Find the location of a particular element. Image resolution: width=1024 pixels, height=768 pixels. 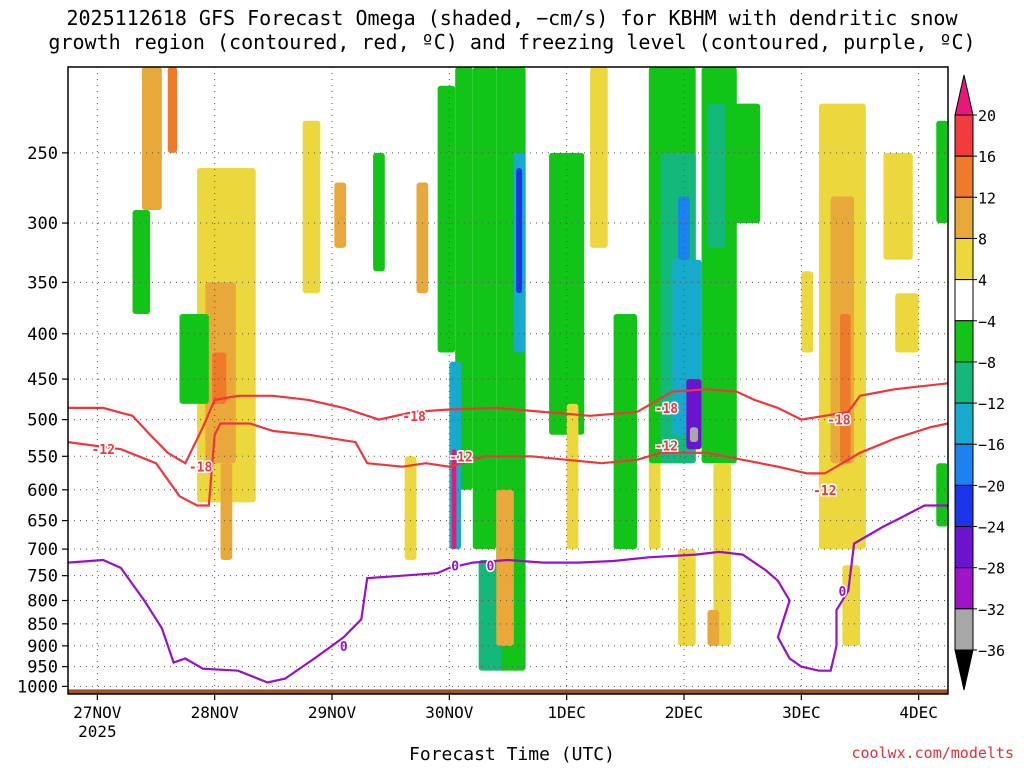

freezing-level-contour-label-2: 0 is located at coordinates (490, 566).